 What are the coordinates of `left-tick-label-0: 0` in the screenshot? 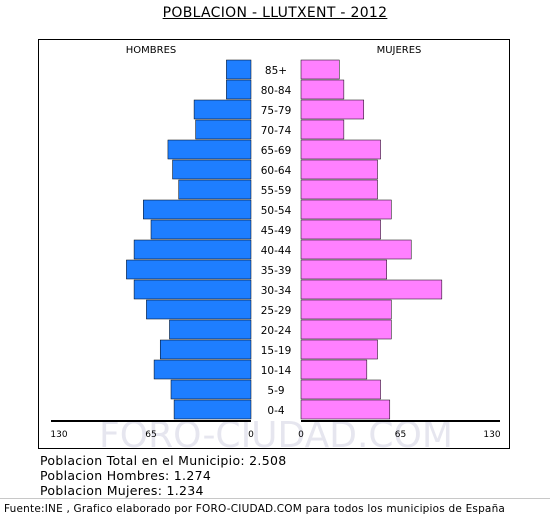 It's located at (251, 435).